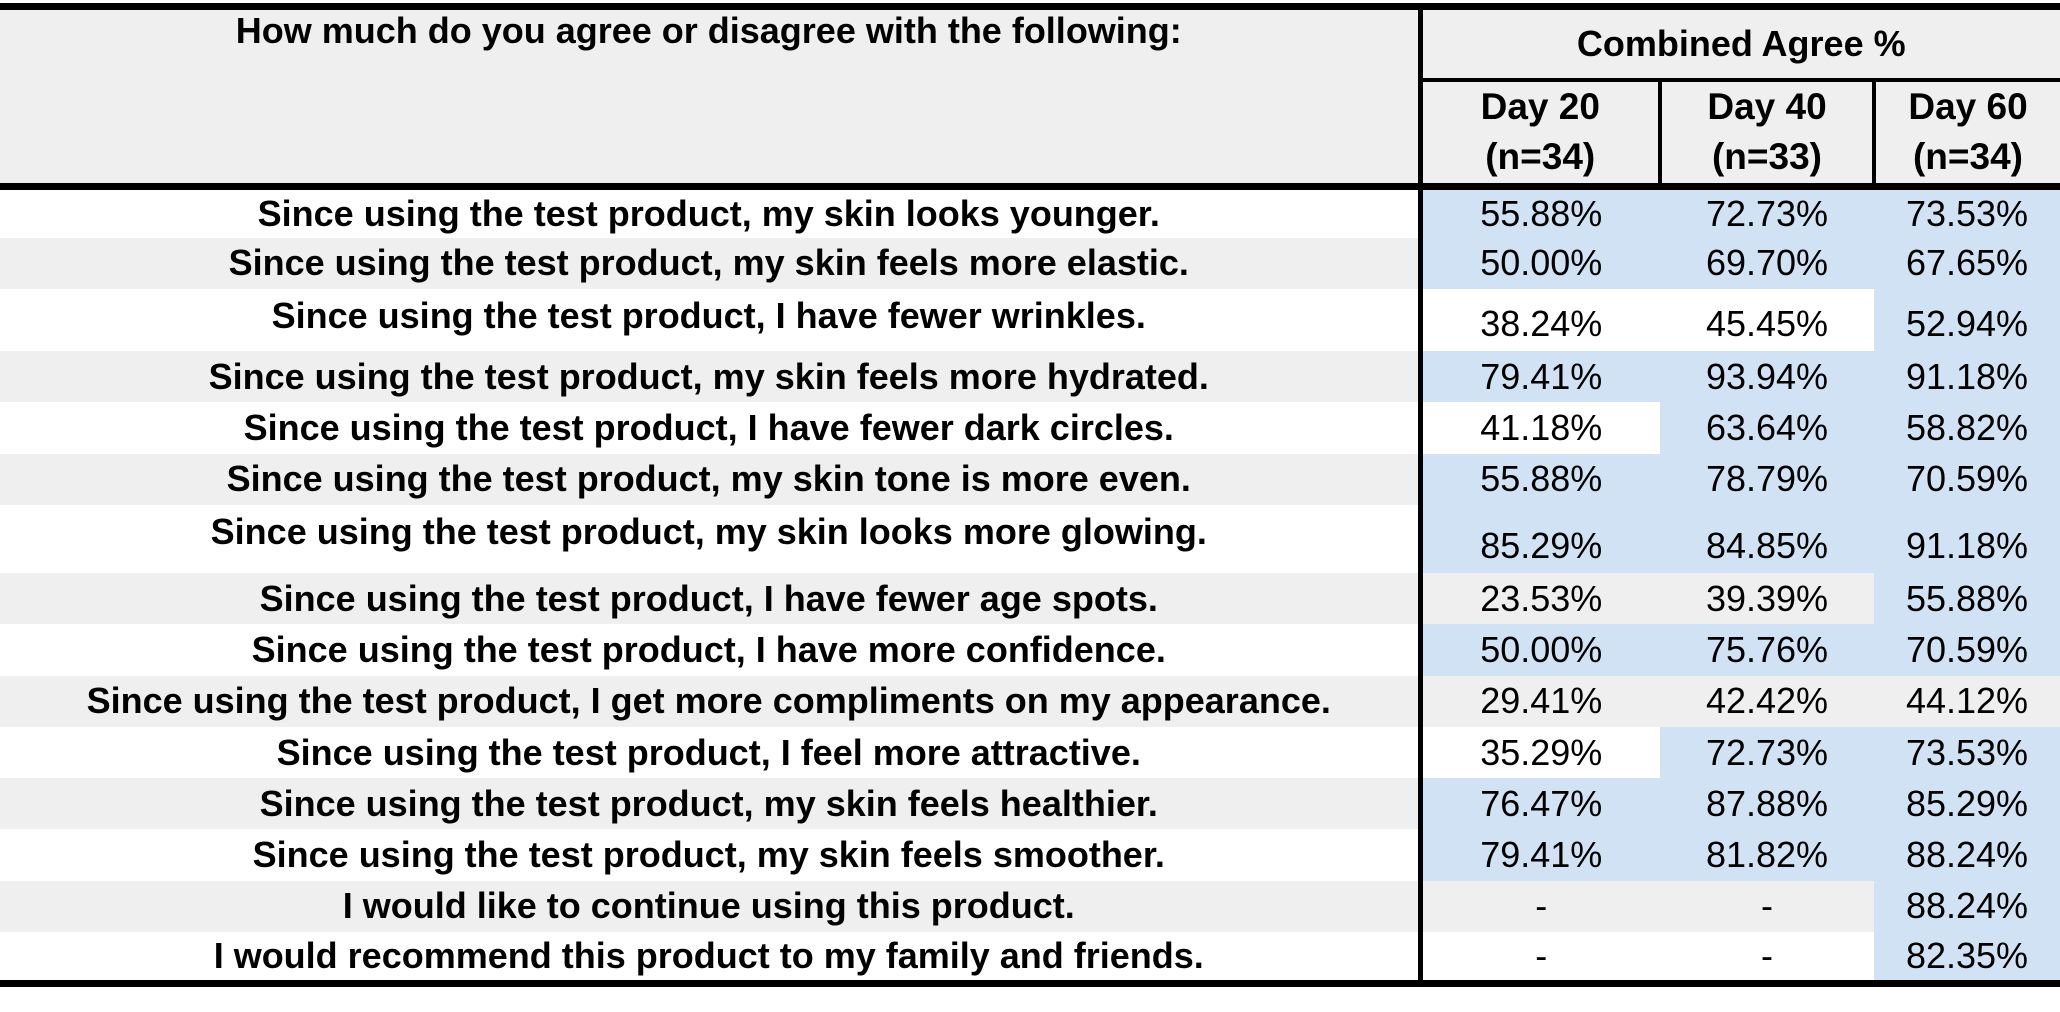  I want to click on agree-percent-cell: 75.76%, so click(1767, 650).